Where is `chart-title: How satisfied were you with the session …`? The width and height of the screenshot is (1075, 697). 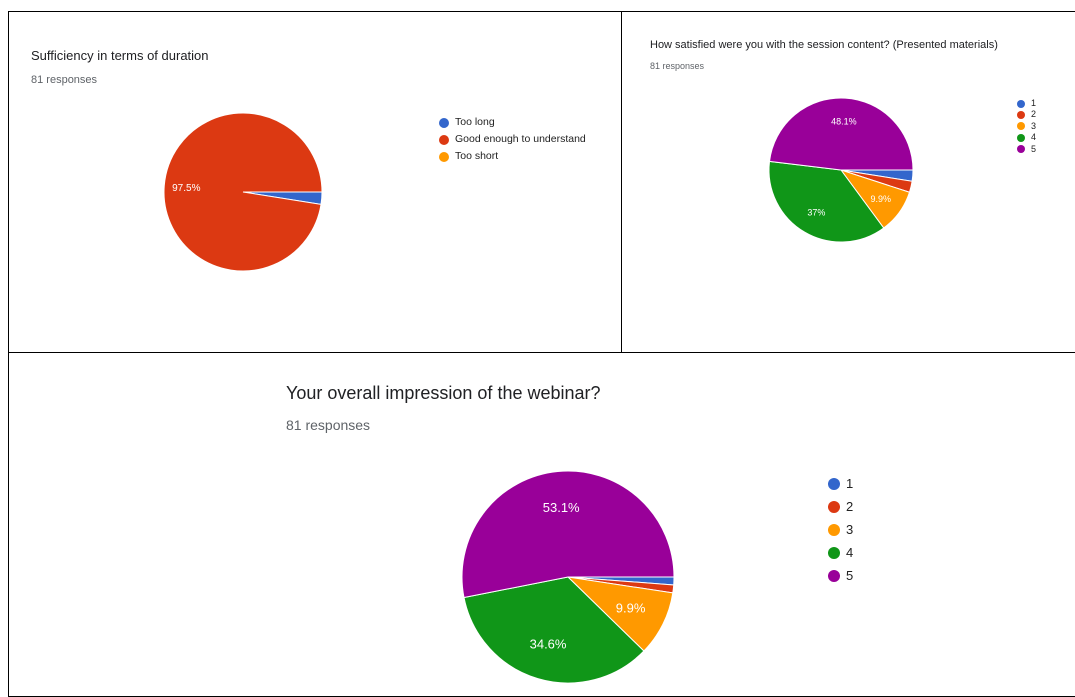
chart-title: How satisfied were you with the session … is located at coordinates (824, 45).